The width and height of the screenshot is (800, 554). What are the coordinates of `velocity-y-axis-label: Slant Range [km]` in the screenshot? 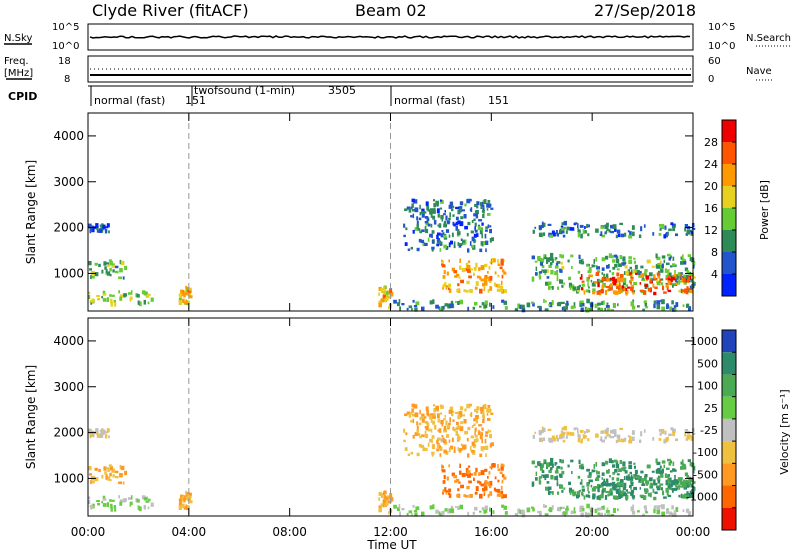 It's located at (31, 417).